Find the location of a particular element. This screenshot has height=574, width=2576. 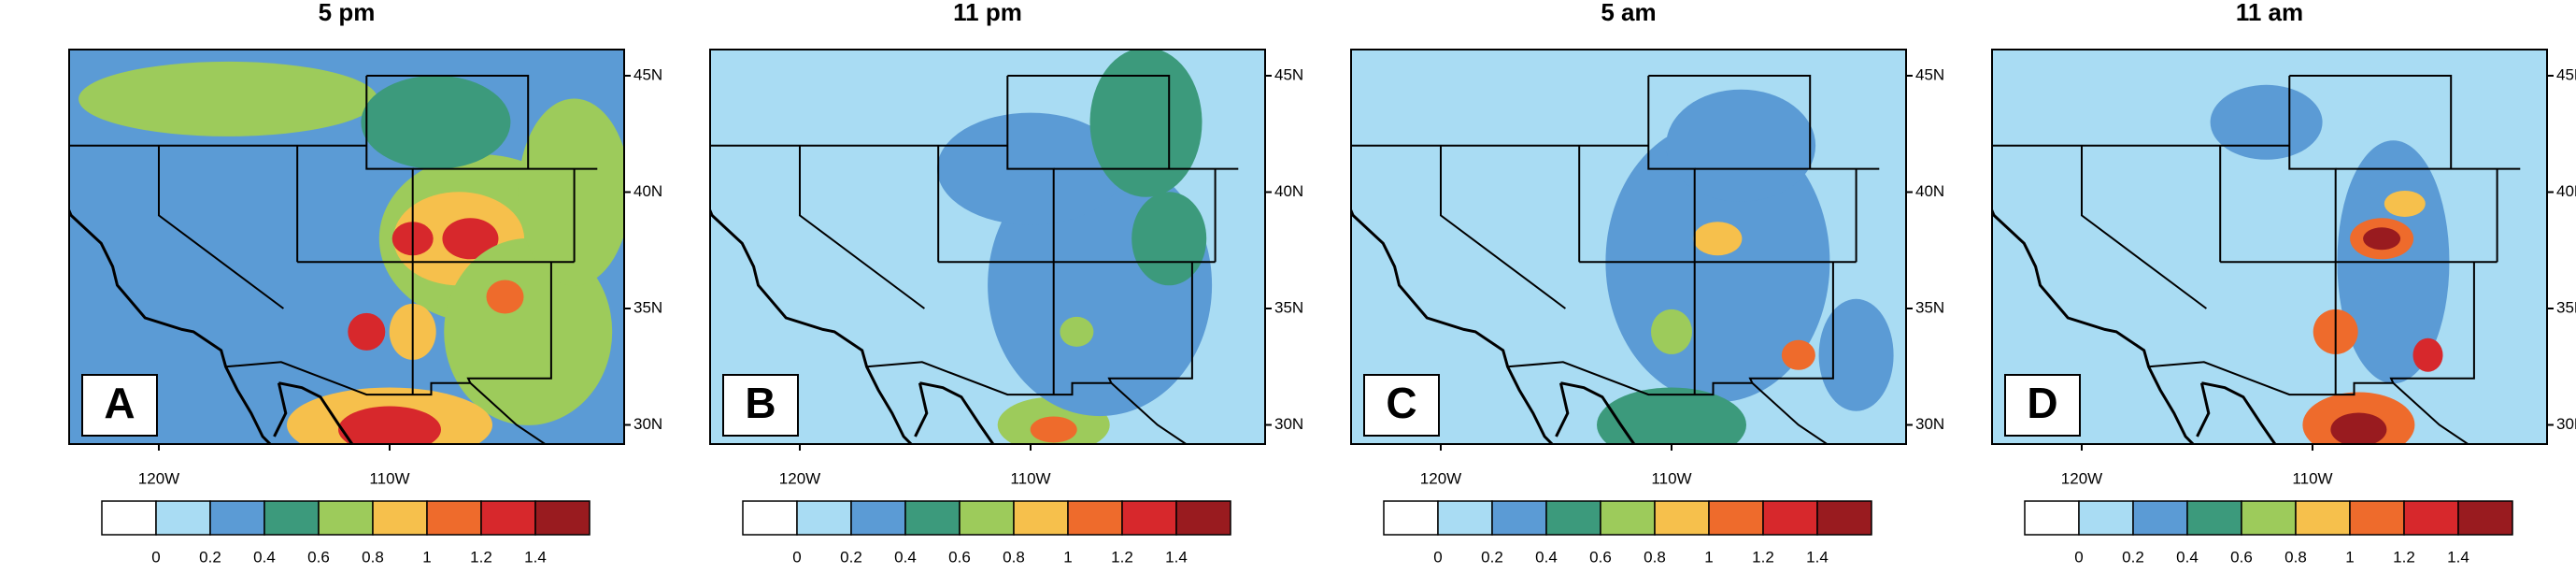

panel-label: C is located at coordinates (1401, 403).